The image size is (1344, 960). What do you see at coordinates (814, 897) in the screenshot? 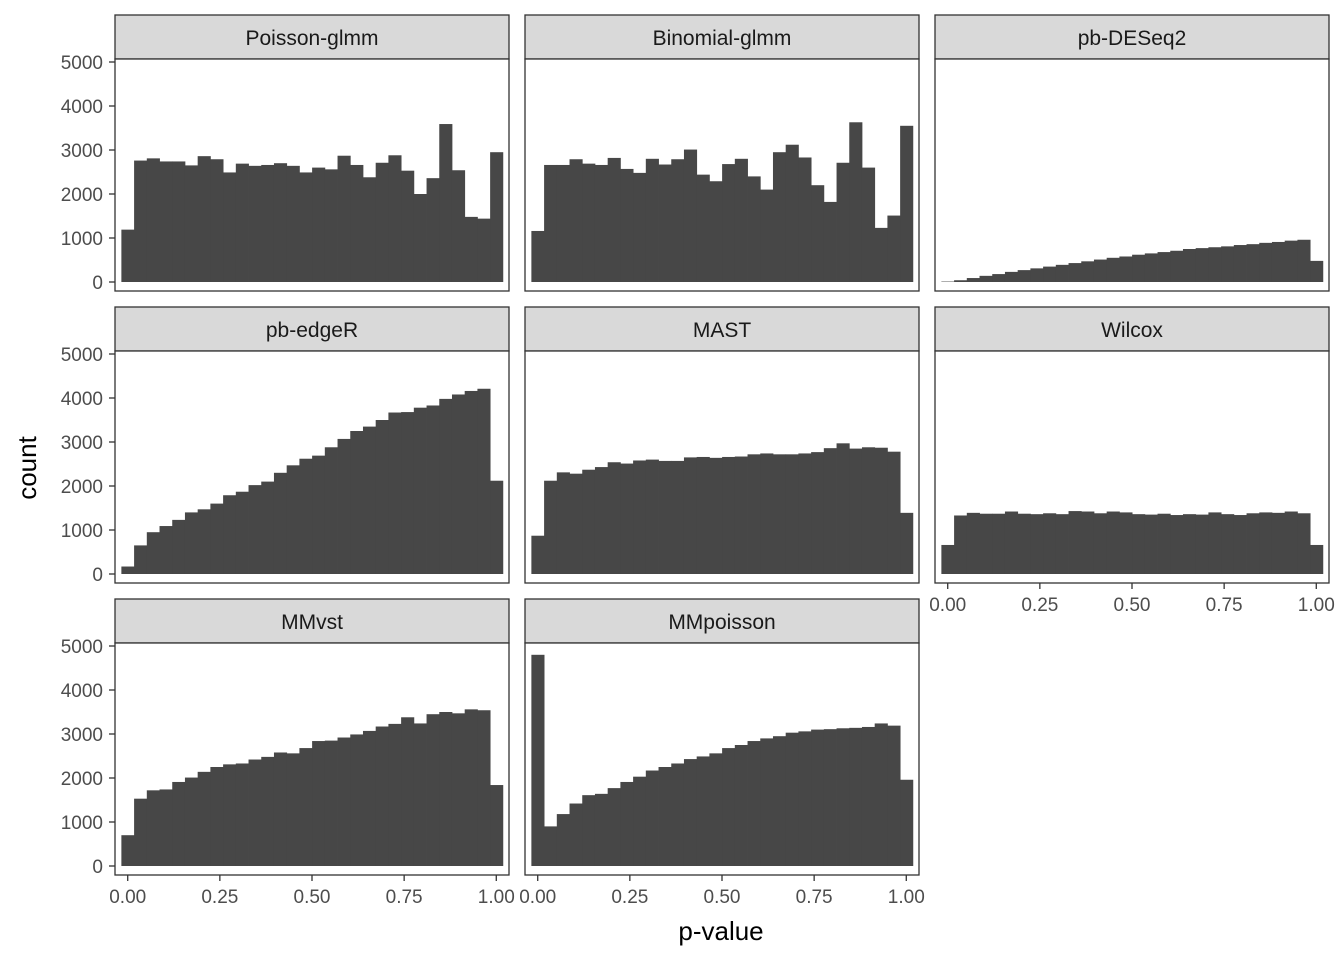
I see `x-tick-label: 0.75` at bounding box center [814, 897].